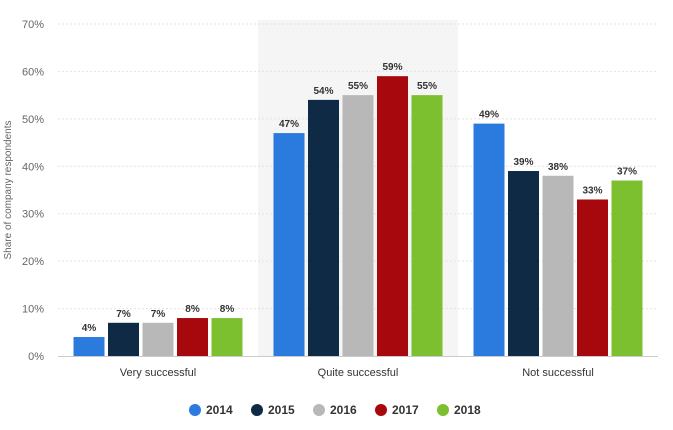 Image resolution: width=673 pixels, height=430 pixels. What do you see at coordinates (592, 190) in the screenshot?
I see `data-label: 33%` at bounding box center [592, 190].